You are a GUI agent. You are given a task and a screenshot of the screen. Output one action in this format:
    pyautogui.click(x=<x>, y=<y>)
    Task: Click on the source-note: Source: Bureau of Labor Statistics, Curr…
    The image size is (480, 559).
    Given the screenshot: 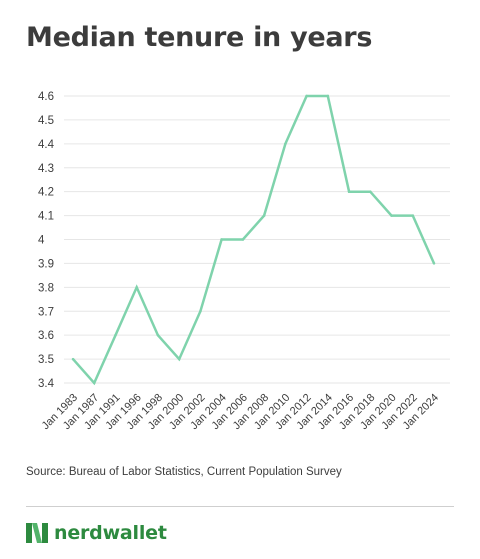 What is the action you would take?
    pyautogui.click(x=184, y=472)
    